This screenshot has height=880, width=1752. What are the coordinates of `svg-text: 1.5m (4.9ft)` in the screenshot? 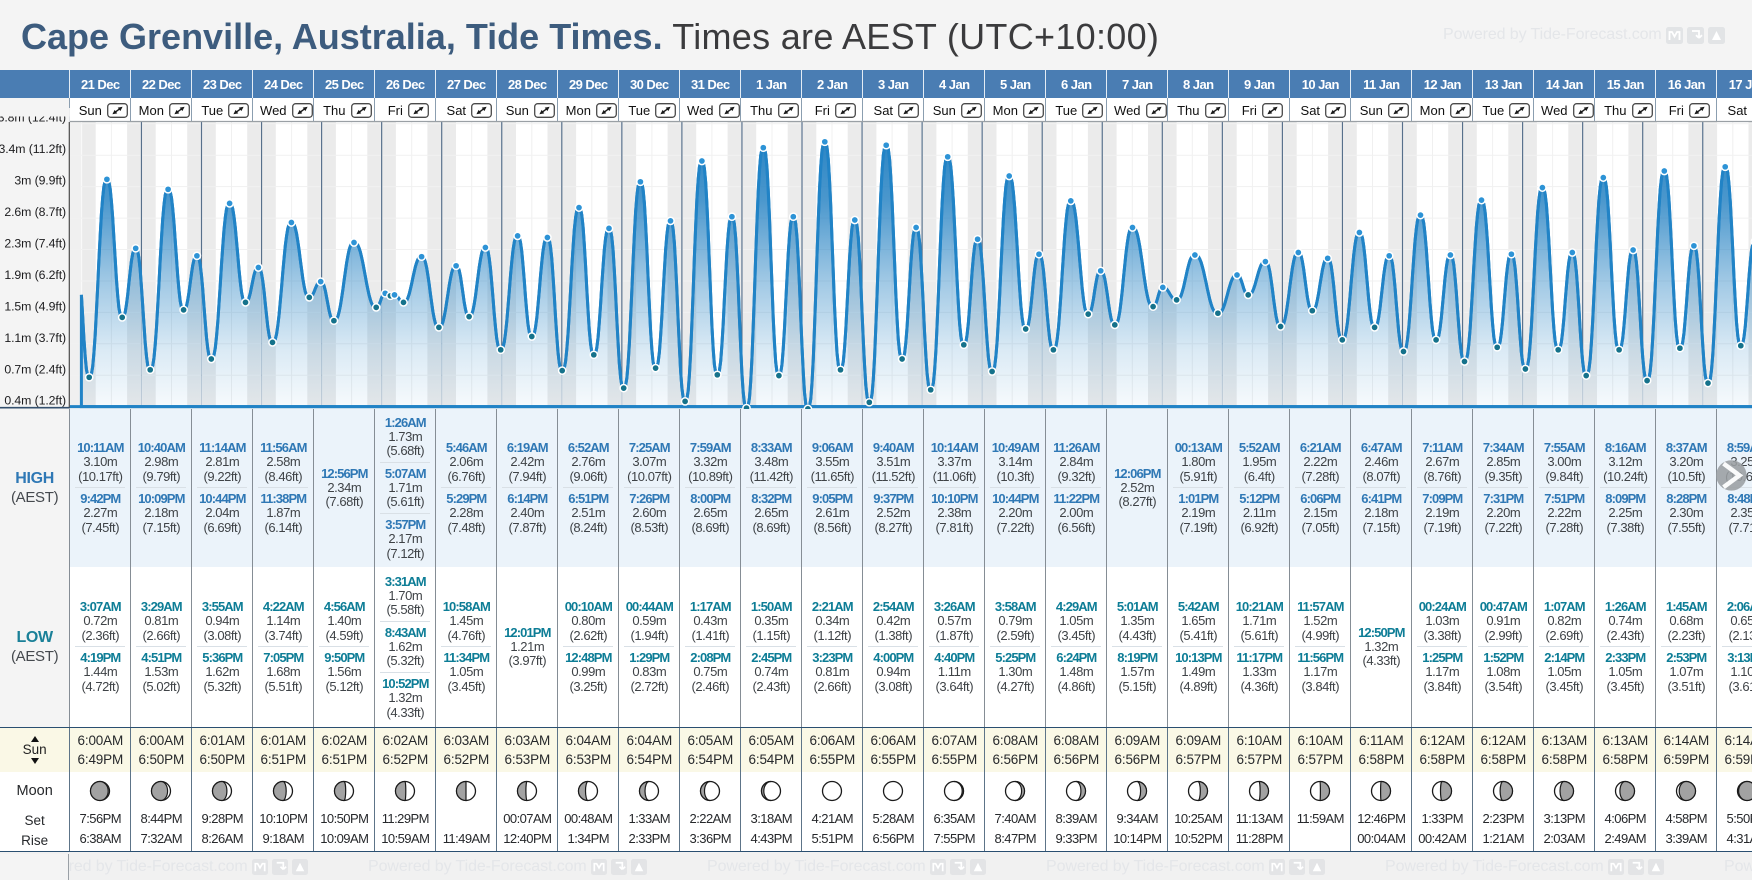 It's located at (35, 306).